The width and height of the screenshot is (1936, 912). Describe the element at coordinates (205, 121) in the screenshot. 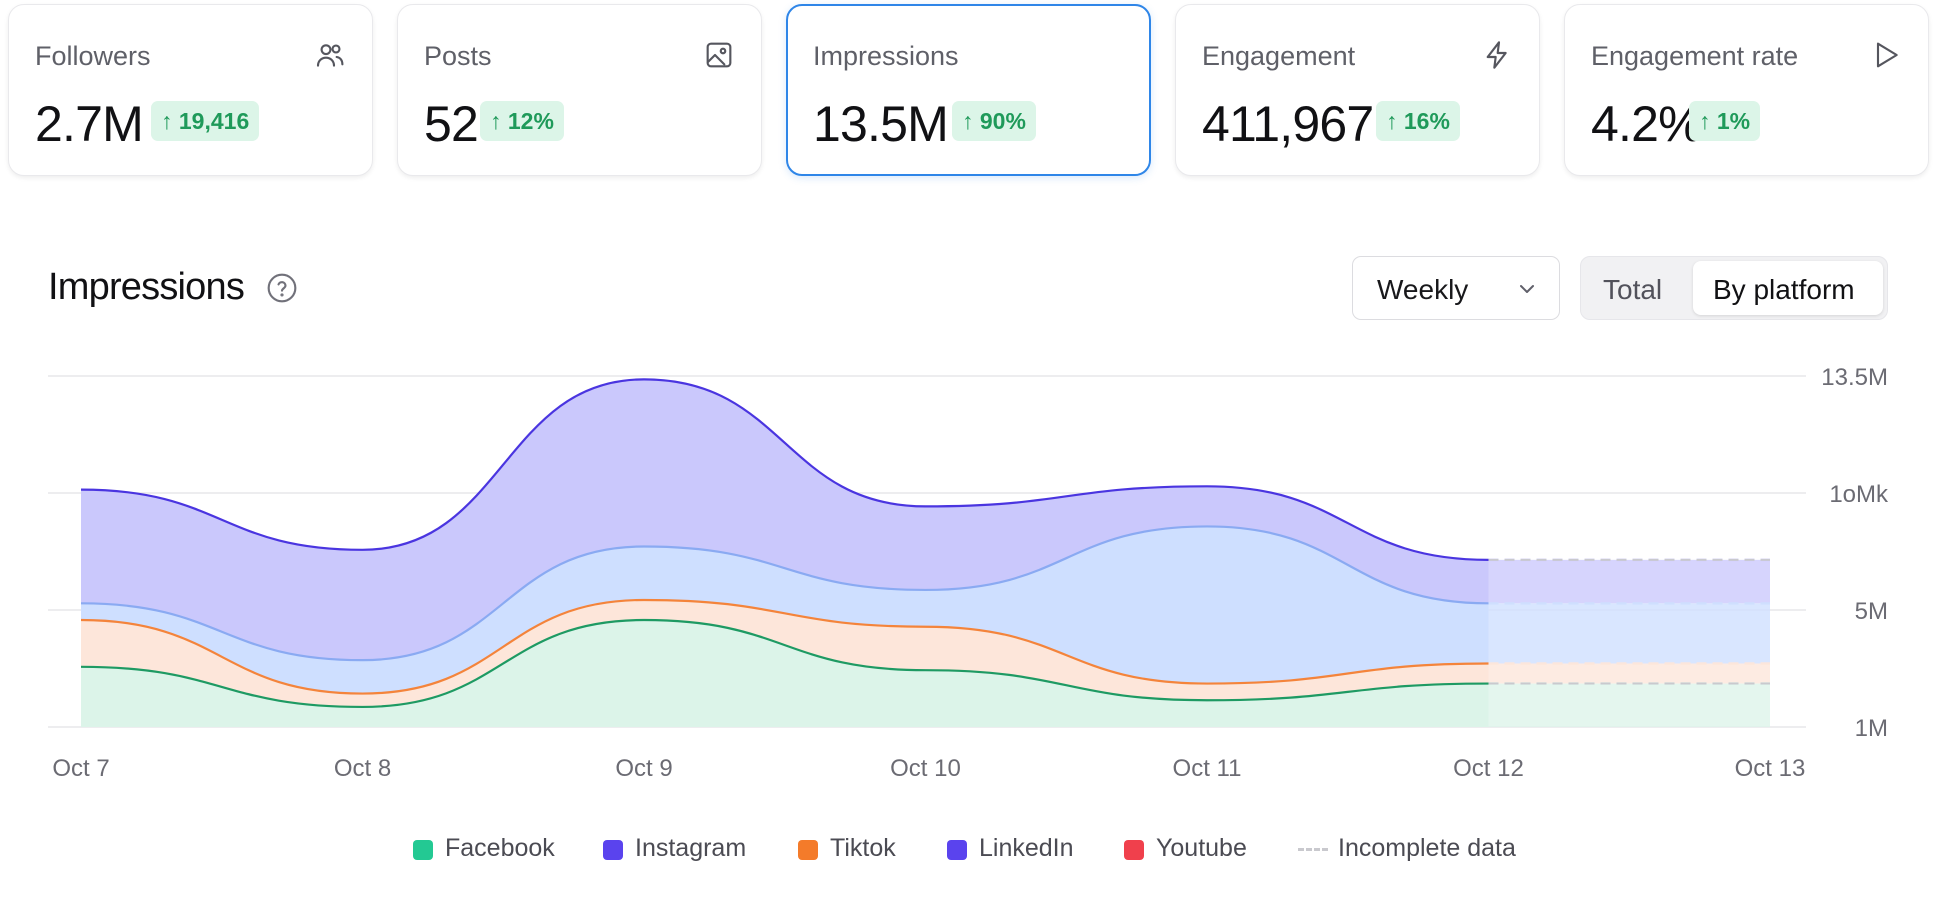

I see `stat-change-badge: ↑ 19,416` at that location.